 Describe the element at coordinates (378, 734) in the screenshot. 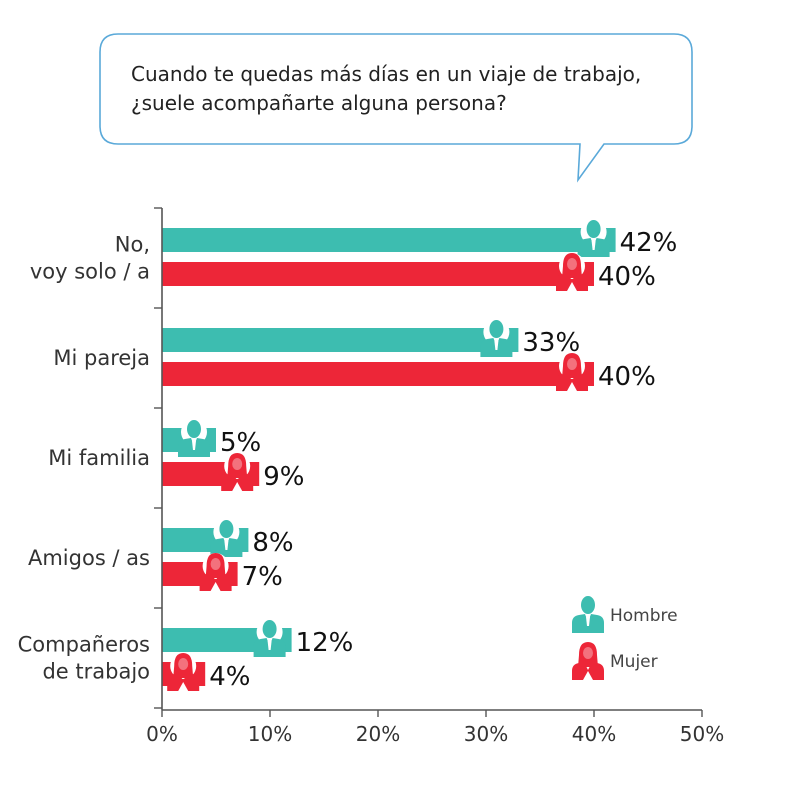

I see `x-tick-label: 20%` at that location.